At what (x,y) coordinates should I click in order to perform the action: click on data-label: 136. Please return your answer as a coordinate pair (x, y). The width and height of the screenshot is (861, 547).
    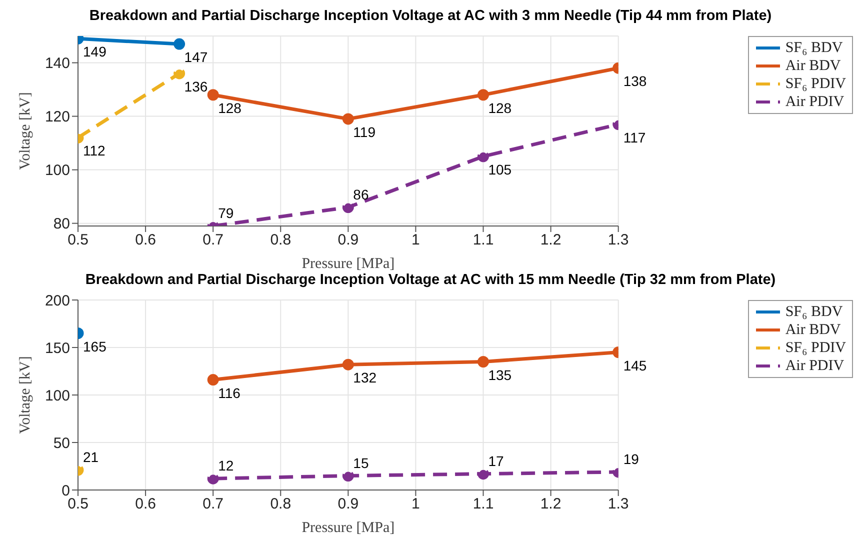
    Looking at the image, I should click on (196, 86).